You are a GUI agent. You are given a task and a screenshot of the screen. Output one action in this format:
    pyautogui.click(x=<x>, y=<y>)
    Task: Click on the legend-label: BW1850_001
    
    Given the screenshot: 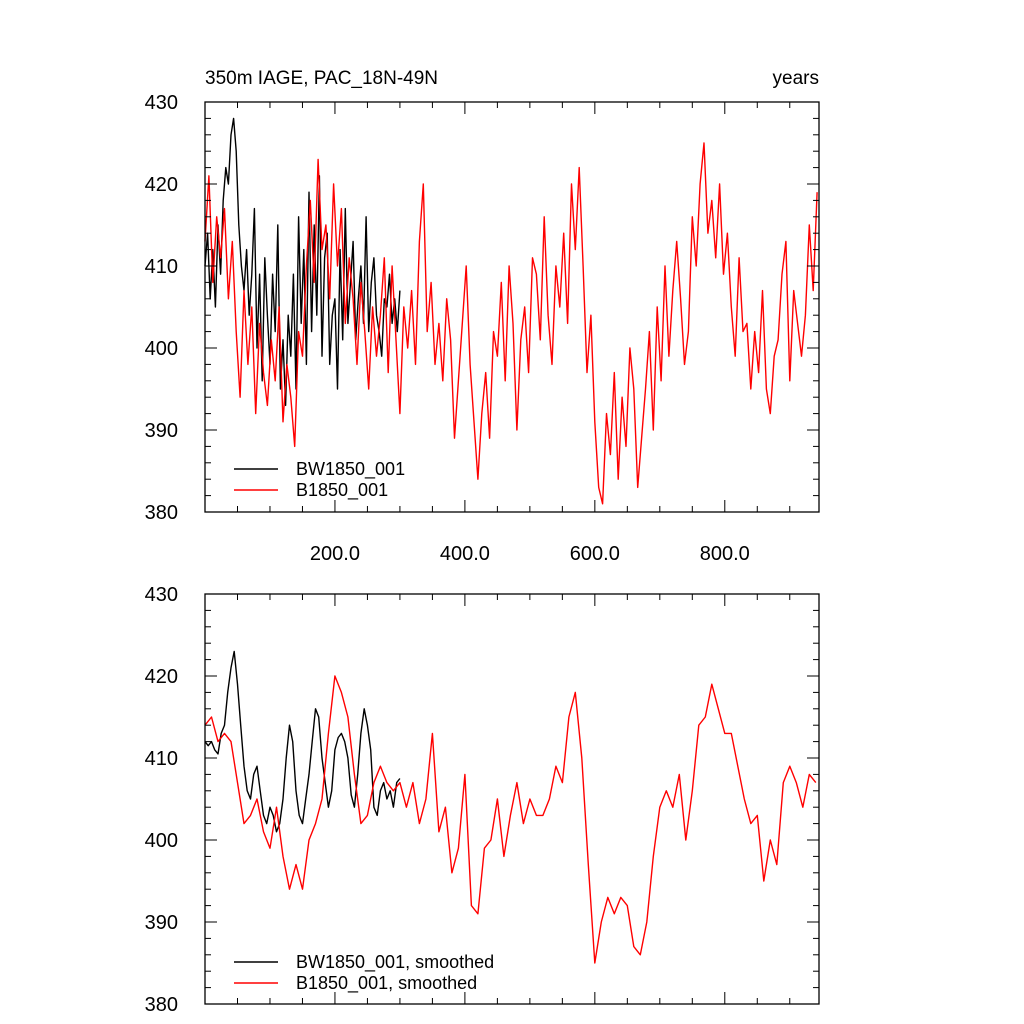 What is the action you would take?
    pyautogui.click(x=350, y=469)
    